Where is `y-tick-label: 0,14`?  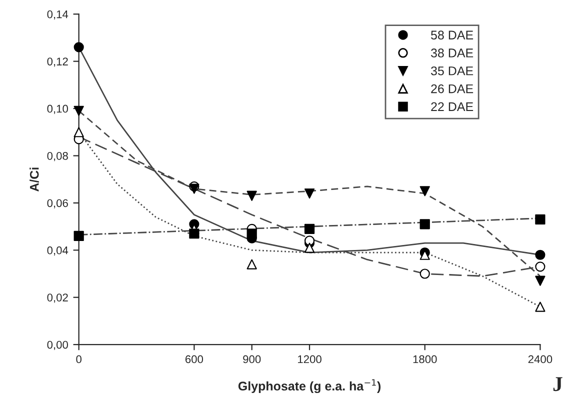
y-tick-label: 0,14 is located at coordinates (57, 15).